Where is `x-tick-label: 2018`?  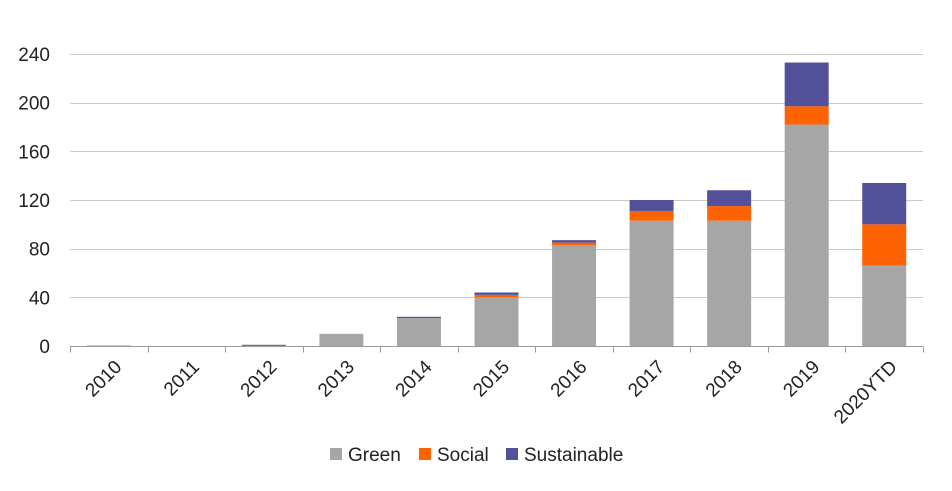
x-tick-label: 2018 is located at coordinates (724, 379).